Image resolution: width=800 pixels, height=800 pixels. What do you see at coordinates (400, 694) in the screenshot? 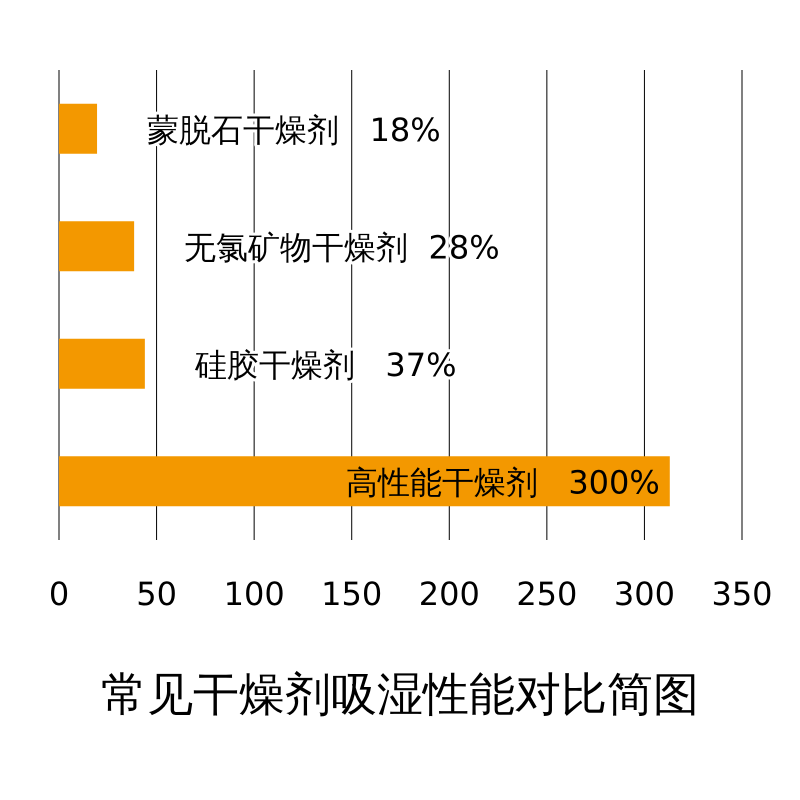
I see `text: 常见干燥剂吸湿性能对比简图` at bounding box center [400, 694].